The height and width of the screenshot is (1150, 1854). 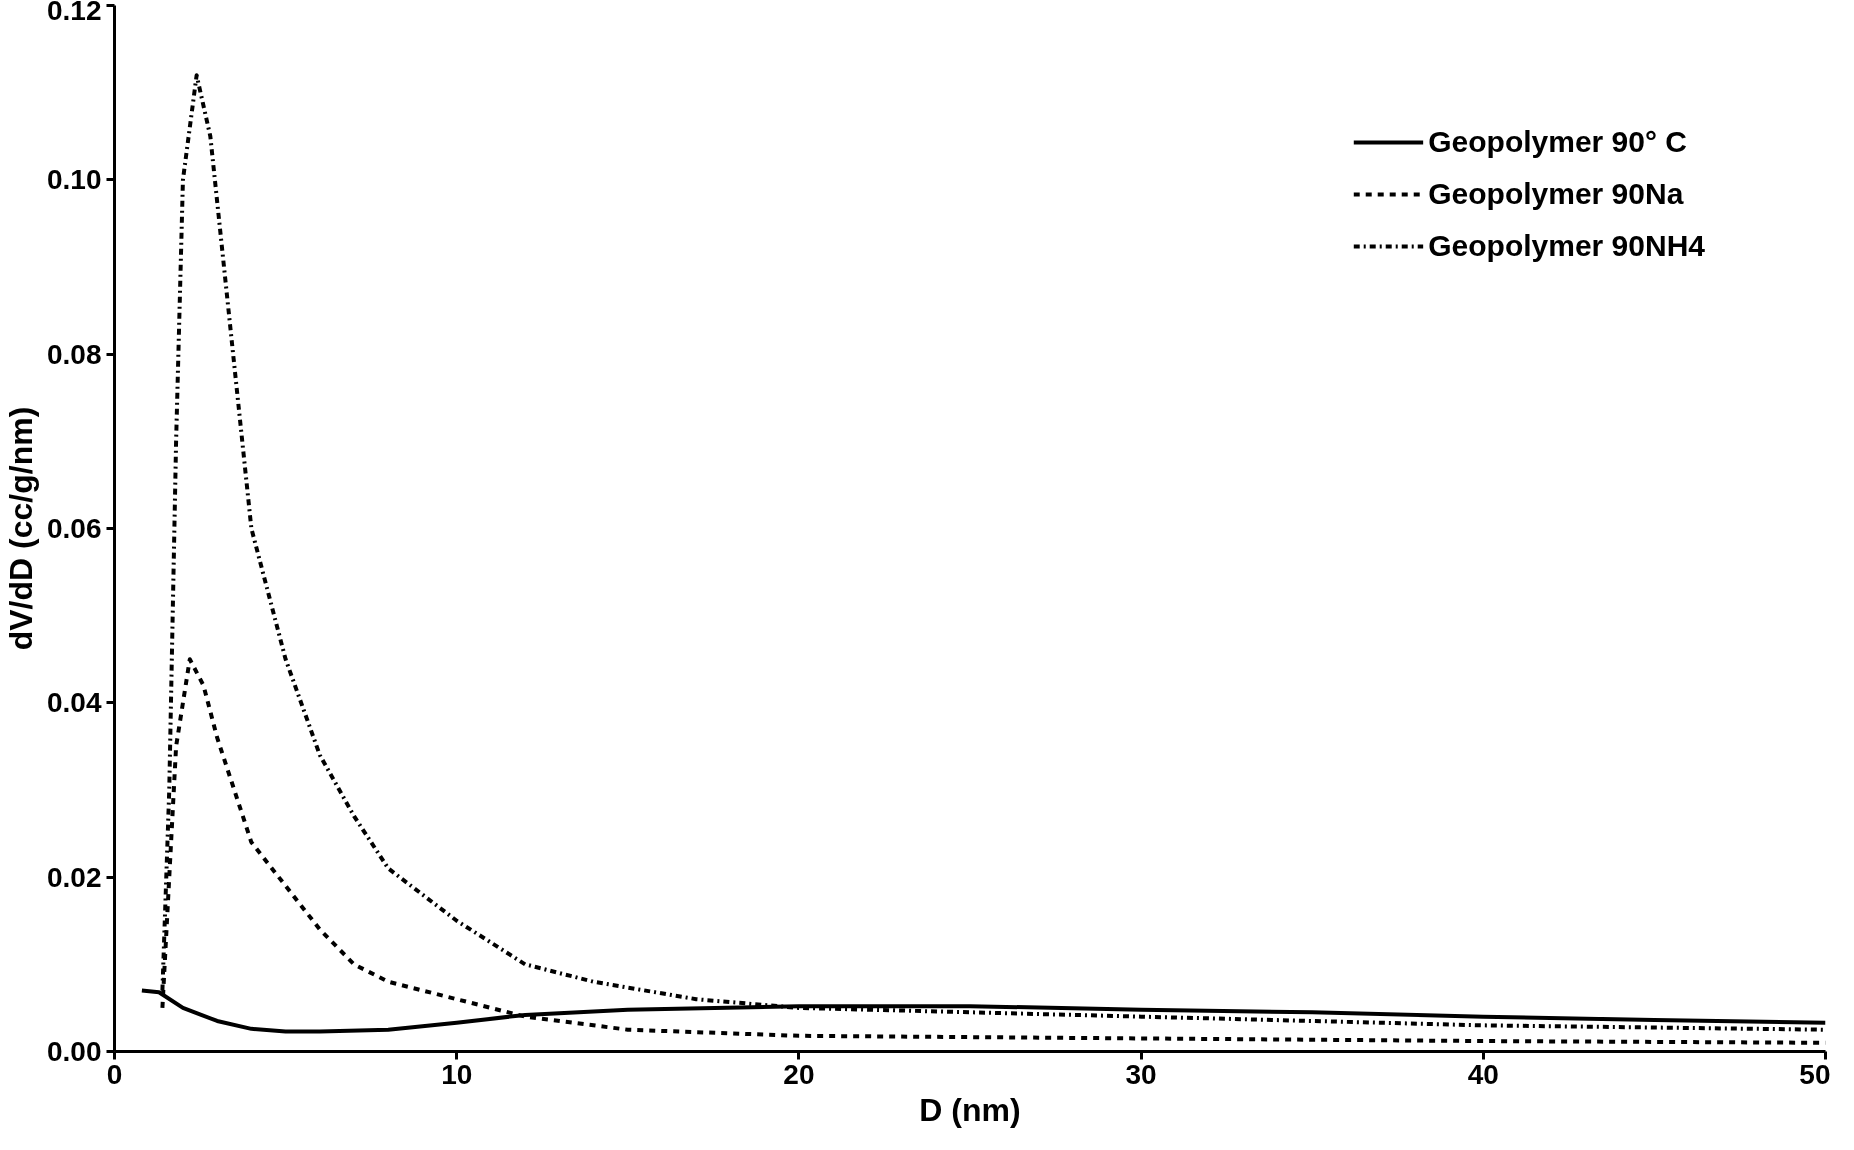 What do you see at coordinates (1815, 1074) in the screenshot?
I see `x-tick-label: 50` at bounding box center [1815, 1074].